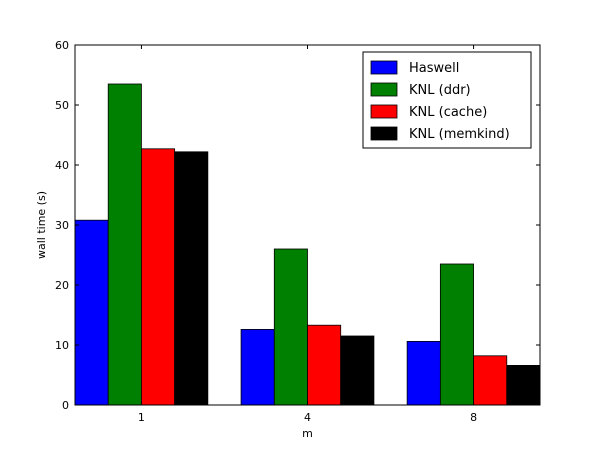  Describe the element at coordinates (423, 373) in the screenshot. I see `bar-series0-cat2` at that location.